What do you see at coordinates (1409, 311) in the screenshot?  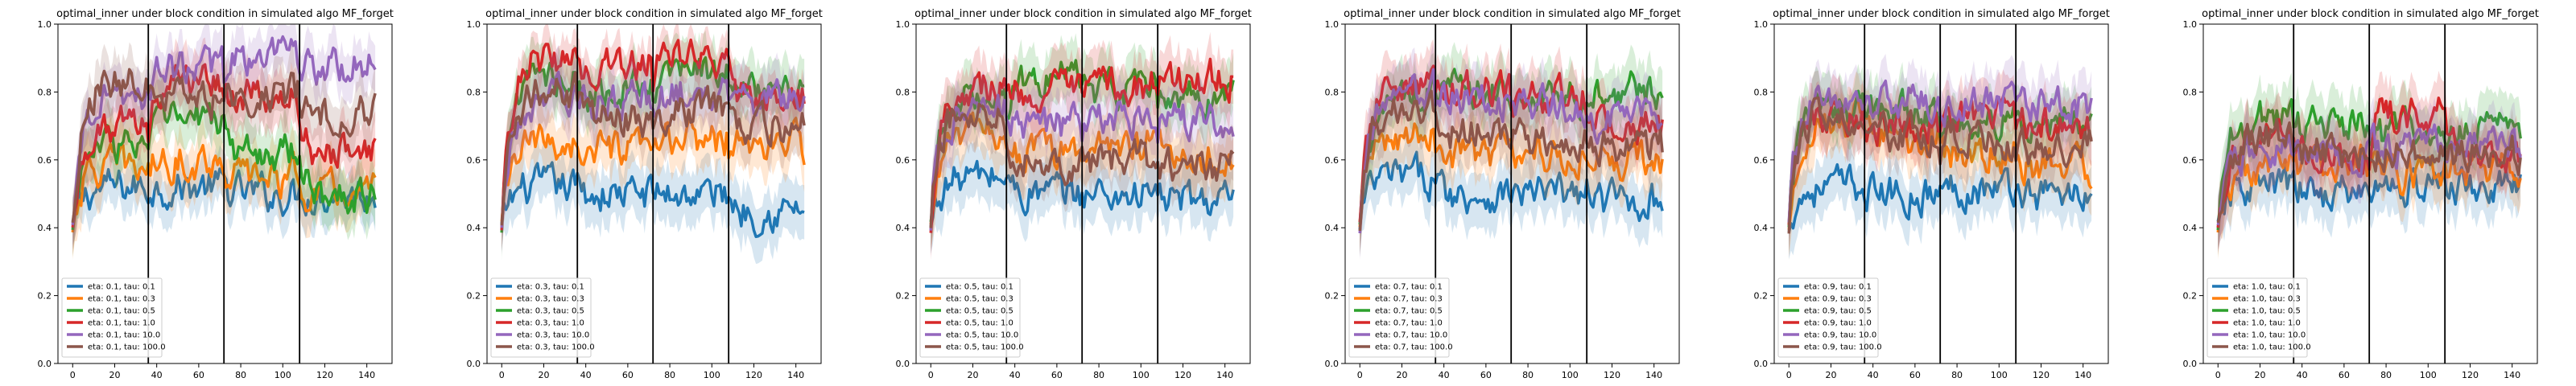 I see `legend-label: eta: 0.7, tau: 0.5` at bounding box center [1409, 311].